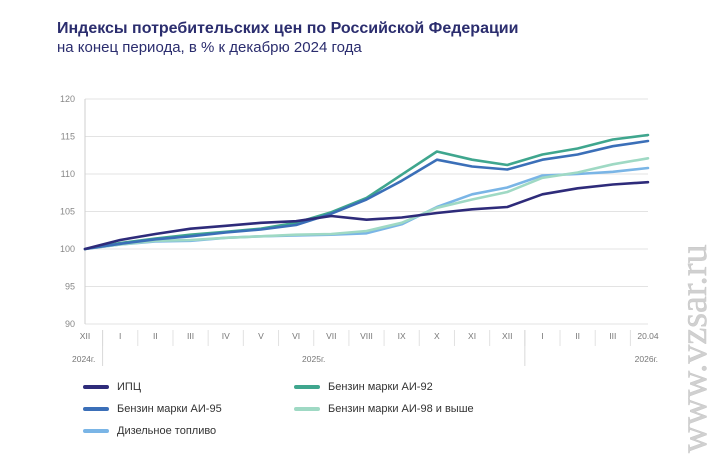  Describe the element at coordinates (68, 137) in the screenshot. I see `y-tick-label: 115` at that location.